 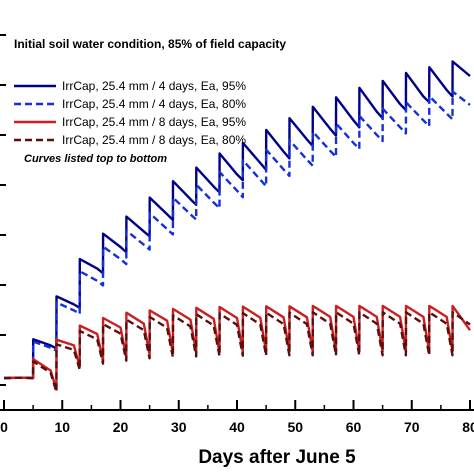 I want to click on x-tick-labels: 0 10 20 30 40 50 60 70 80, so click(x=237, y=427).